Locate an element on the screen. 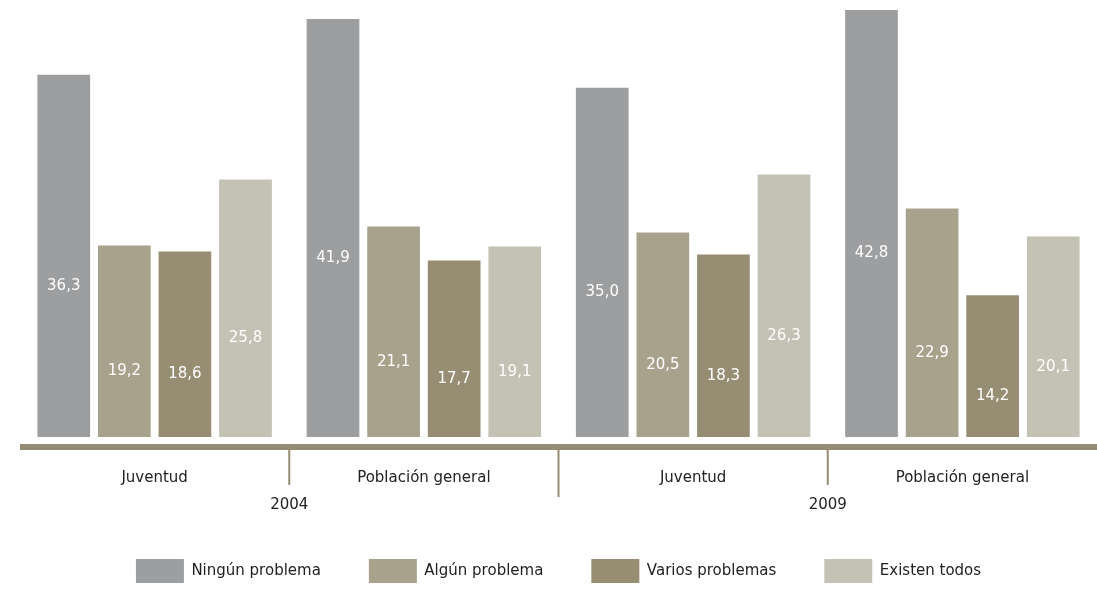 The width and height of the screenshot is (1097, 593). legend-label: Algún problema is located at coordinates (484, 569).